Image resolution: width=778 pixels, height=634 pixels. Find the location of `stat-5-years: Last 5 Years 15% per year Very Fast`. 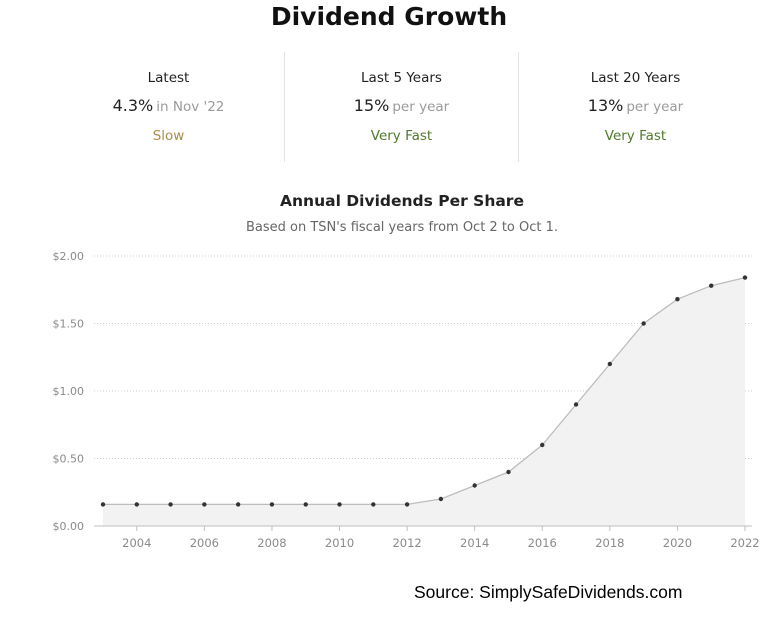

stat-5-years: Last 5 Years 15% per year Very Fast is located at coordinates (401, 107).